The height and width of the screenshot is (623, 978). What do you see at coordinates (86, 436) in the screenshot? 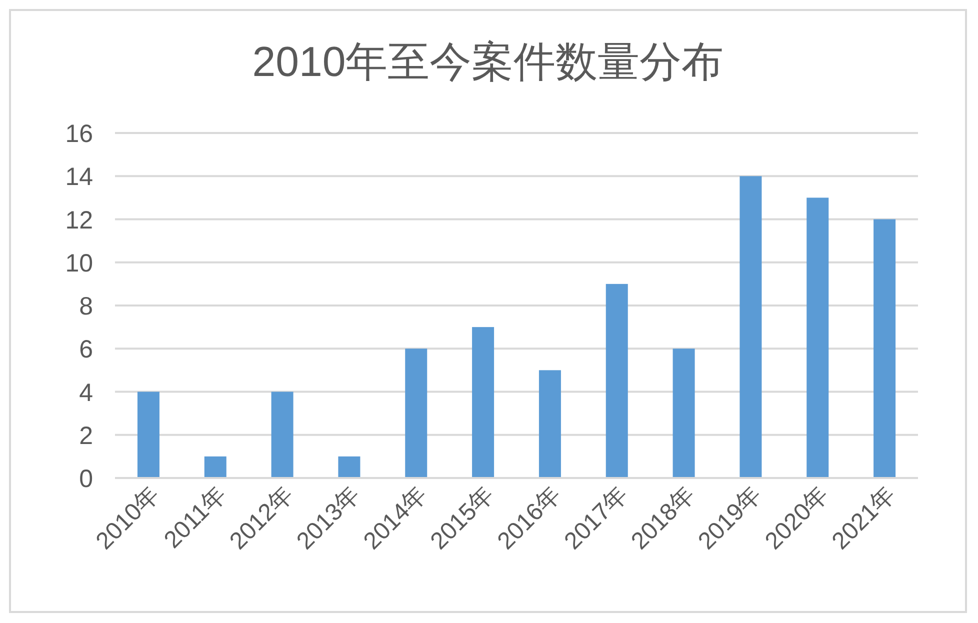
I see `y-tick-label: 2` at bounding box center [86, 436].